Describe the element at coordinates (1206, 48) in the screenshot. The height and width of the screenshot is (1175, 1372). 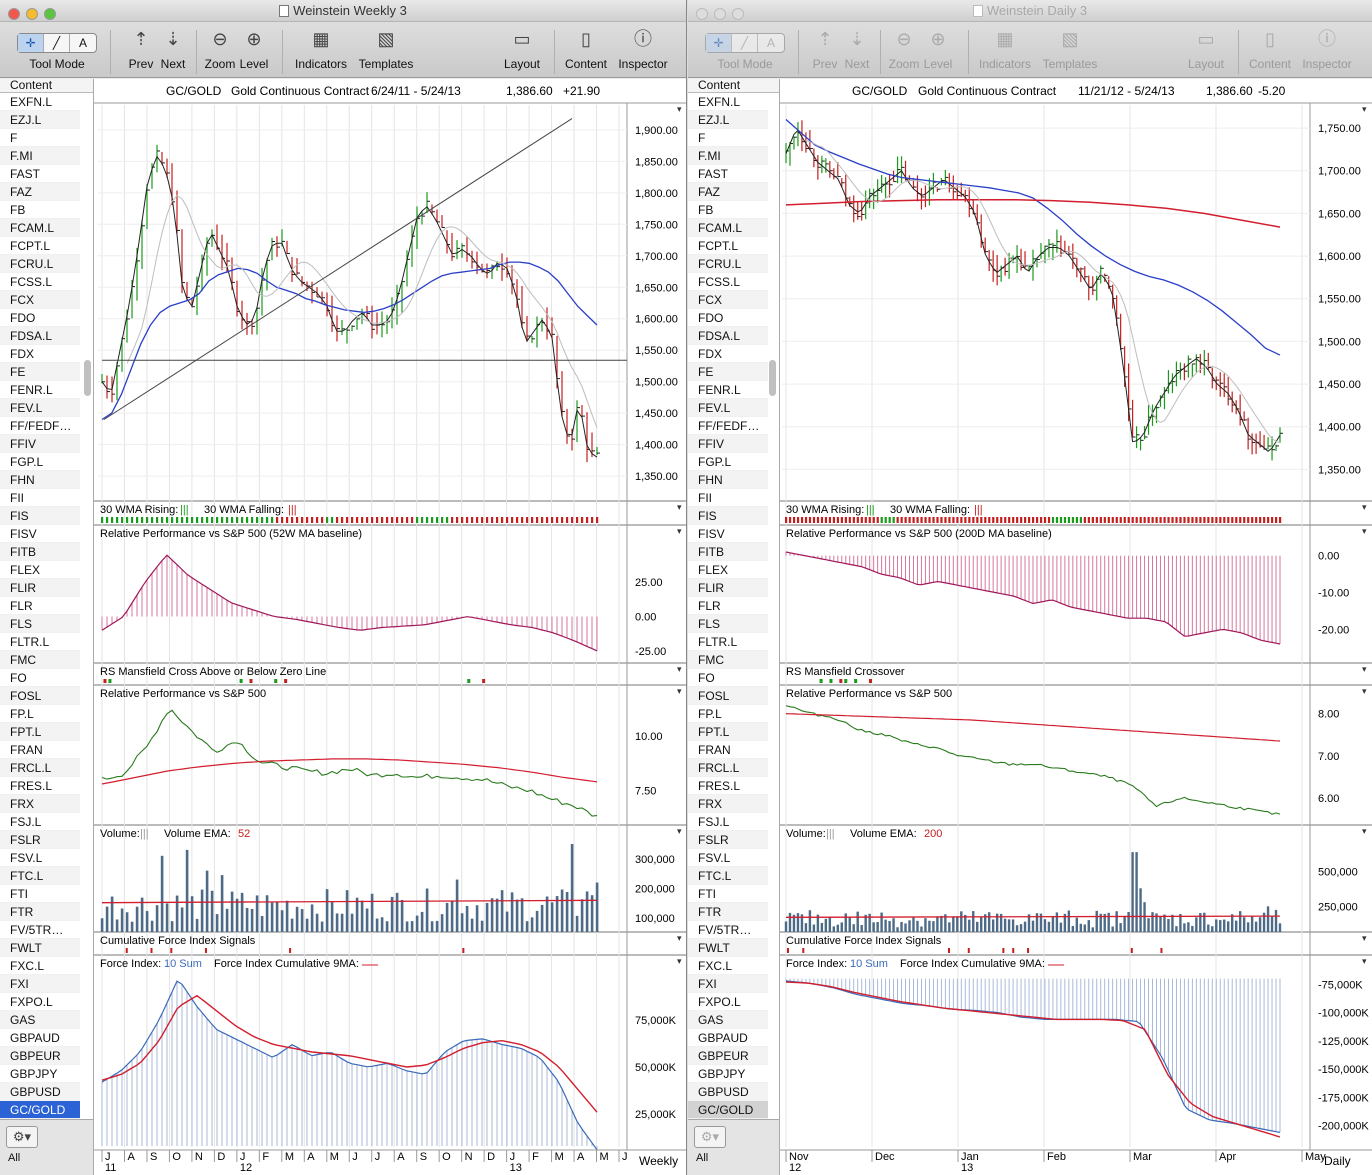
I see `layout-button: ▭ Layout` at that location.